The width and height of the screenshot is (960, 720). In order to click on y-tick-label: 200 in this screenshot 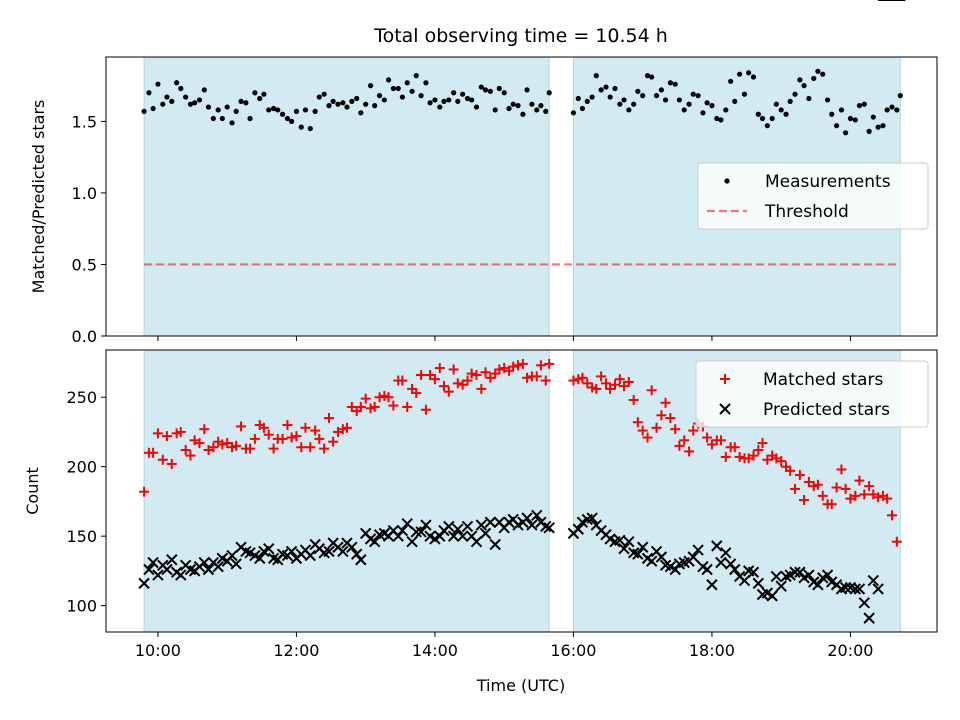, I will do `click(81, 467)`.